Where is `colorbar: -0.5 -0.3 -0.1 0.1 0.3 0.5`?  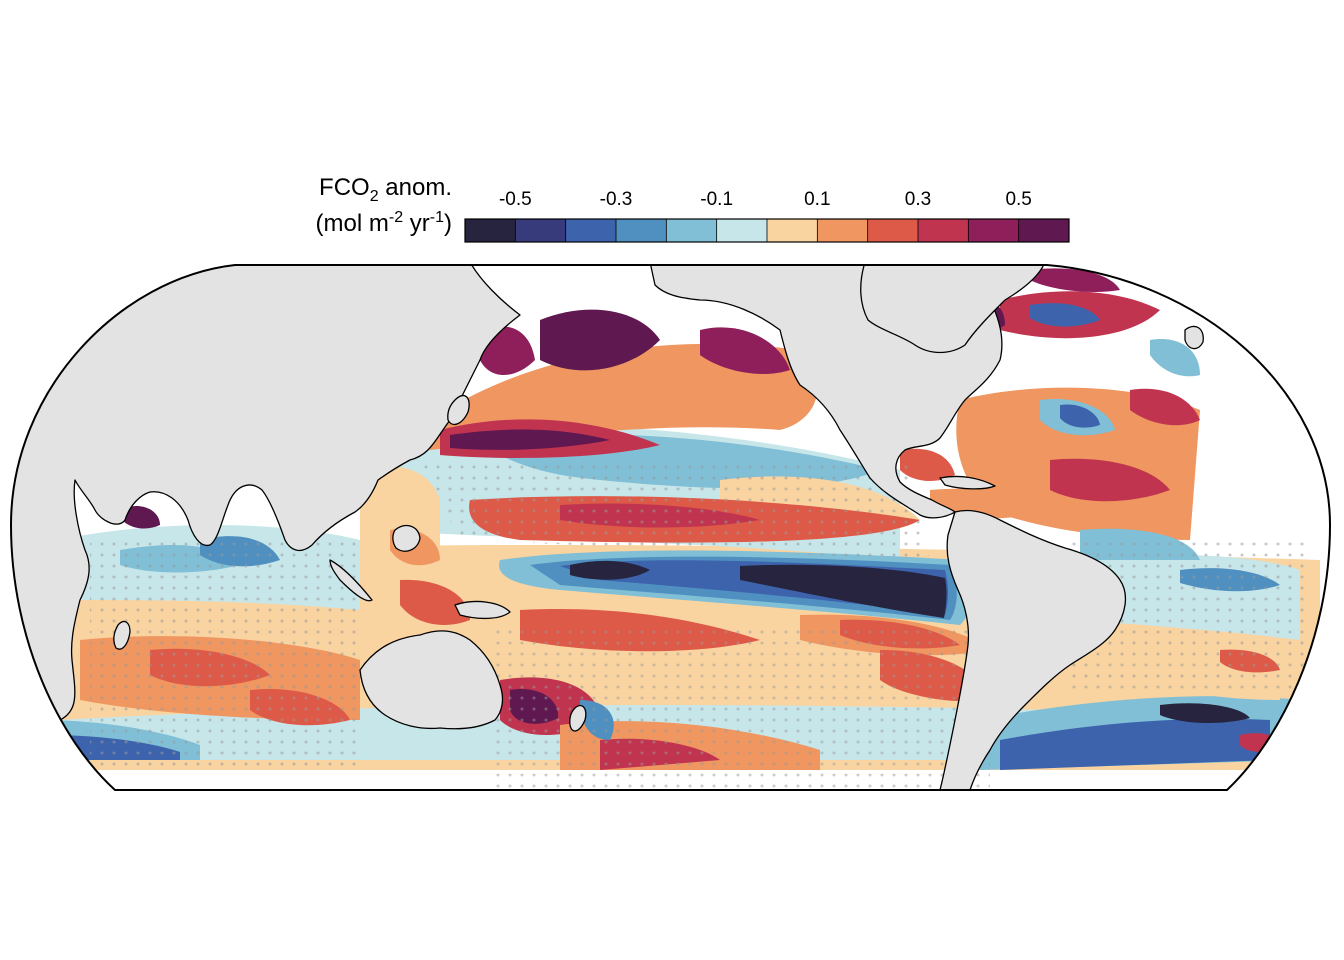
colorbar: -0.5 -0.3 -0.1 0.1 0.3 0.5 is located at coordinates (767, 216).